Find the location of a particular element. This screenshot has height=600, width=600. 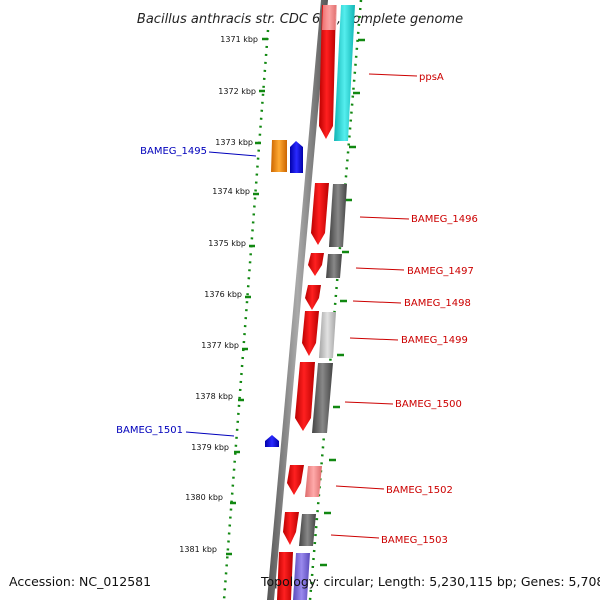

tick-label: 1376 kbp is located at coordinates (223, 294).